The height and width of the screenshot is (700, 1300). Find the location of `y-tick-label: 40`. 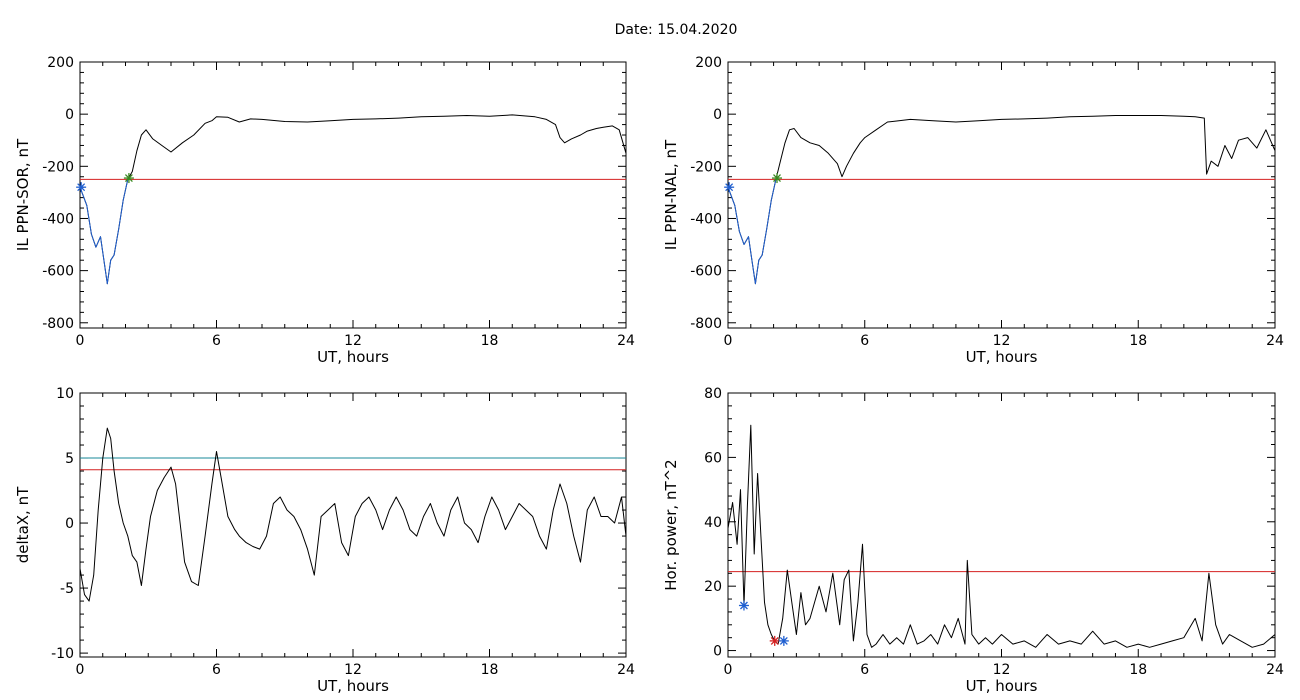

y-tick-label: 40 is located at coordinates (713, 523).